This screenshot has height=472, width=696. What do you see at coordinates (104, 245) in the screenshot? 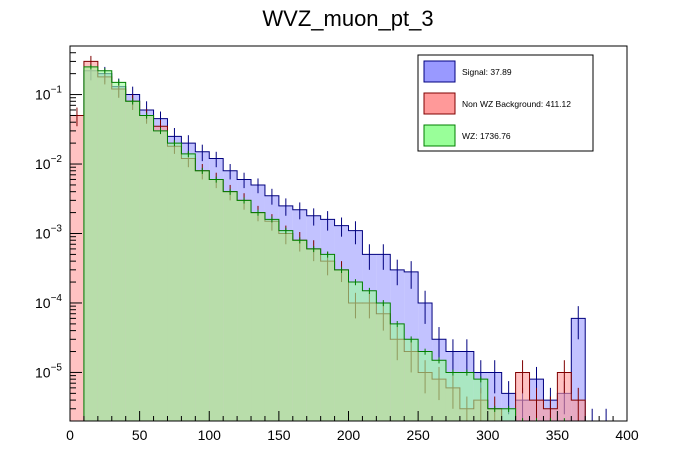
I see `bar-s2-b2` at bounding box center [104, 245].